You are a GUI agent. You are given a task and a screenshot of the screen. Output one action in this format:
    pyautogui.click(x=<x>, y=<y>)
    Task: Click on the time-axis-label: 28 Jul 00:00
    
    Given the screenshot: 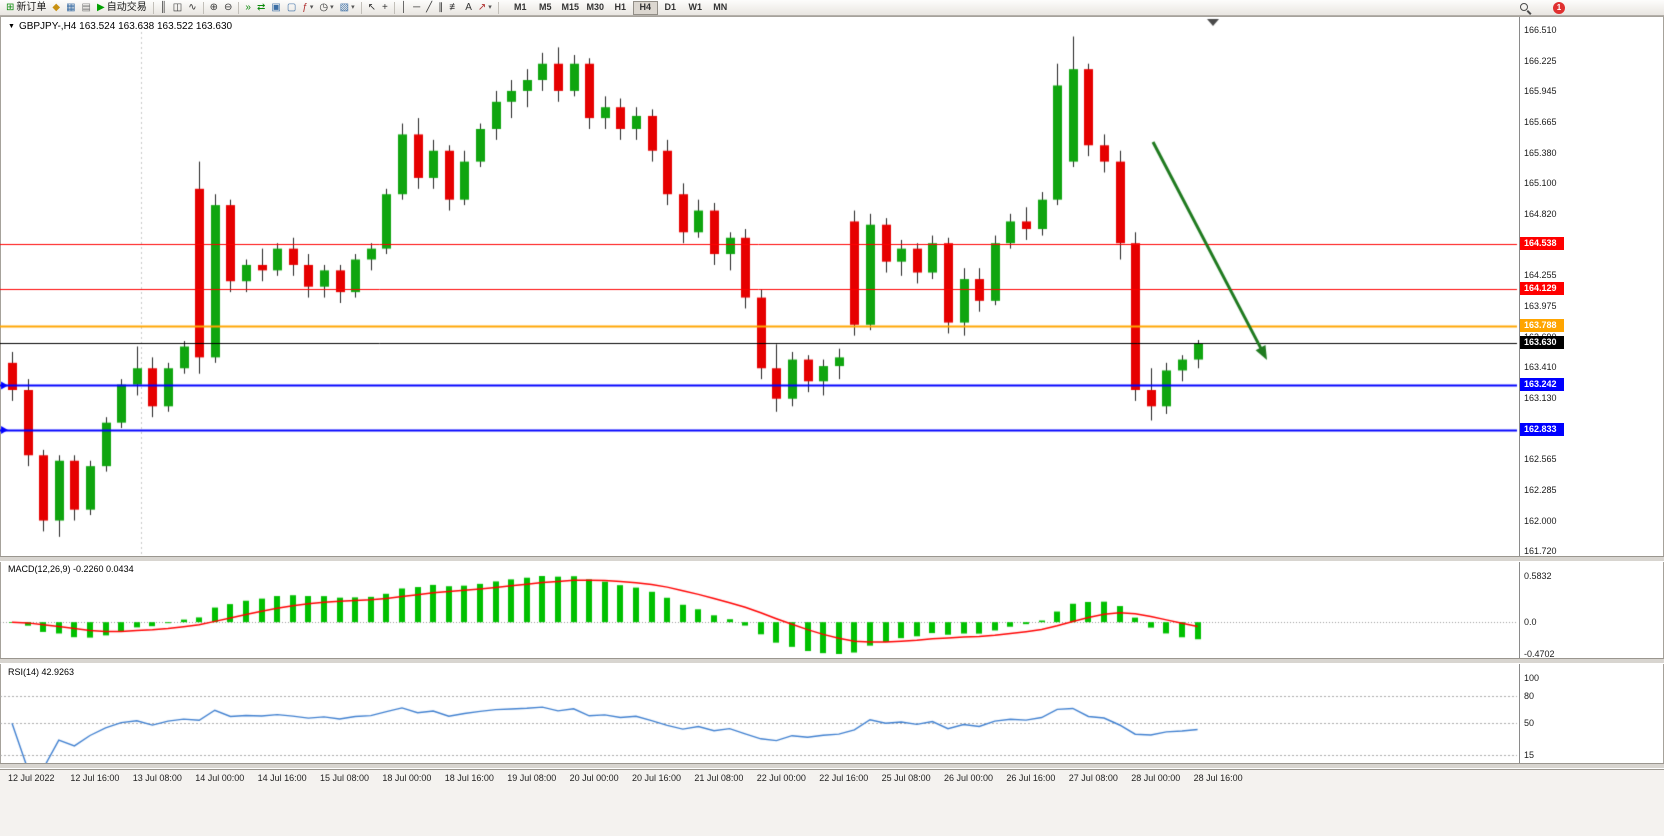 What is the action you would take?
    pyautogui.click(x=1156, y=778)
    